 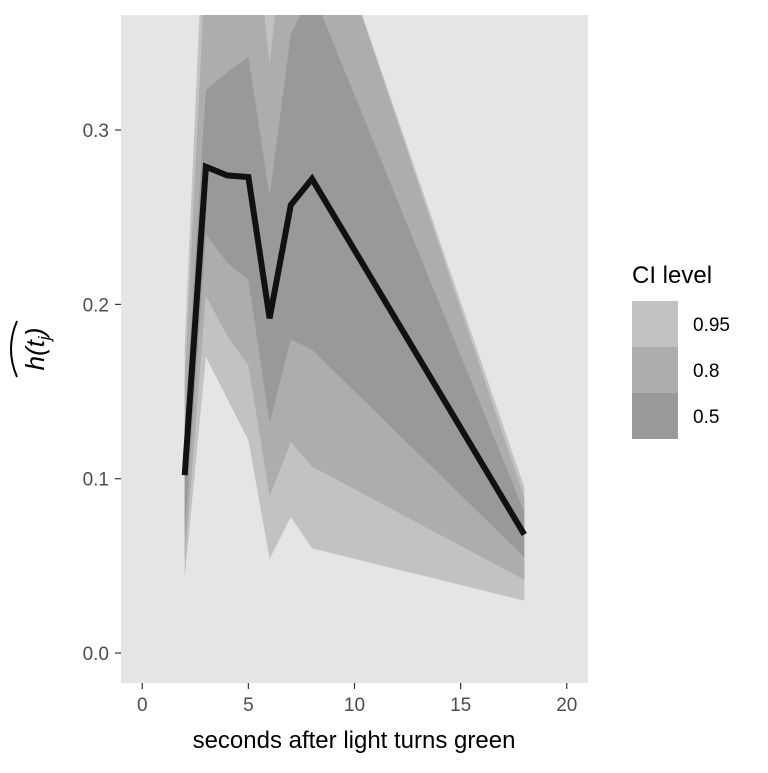 What do you see at coordinates (96, 305) in the screenshot?
I see `y-tick-label: 0.2` at bounding box center [96, 305].